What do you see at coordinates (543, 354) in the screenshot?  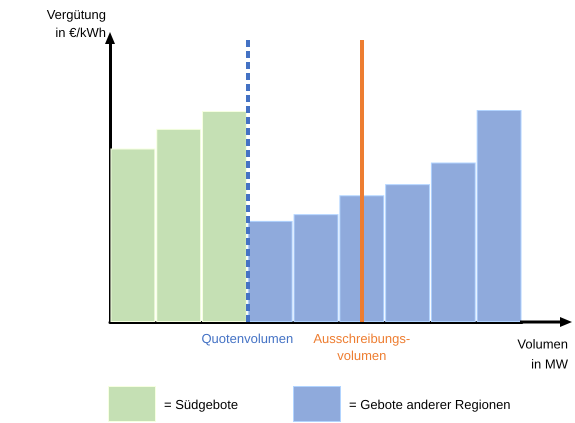 I see `x-axis-title: Volumen in MW` at bounding box center [543, 354].